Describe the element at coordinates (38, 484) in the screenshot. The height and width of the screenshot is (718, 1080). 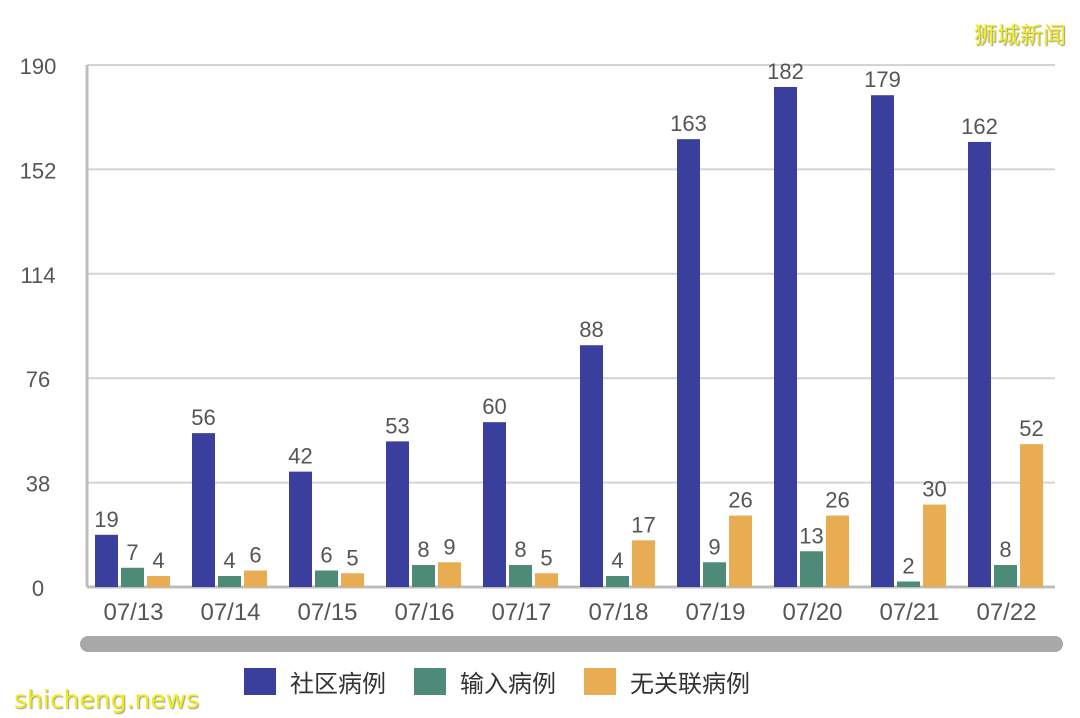
I see `y-tick-label: 38` at that location.